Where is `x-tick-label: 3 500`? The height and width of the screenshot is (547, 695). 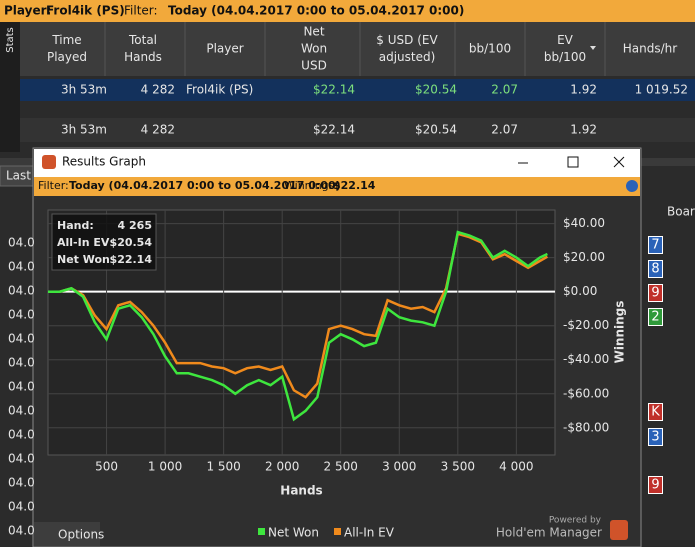 x-tick-label: 3 500 is located at coordinates (458, 467).